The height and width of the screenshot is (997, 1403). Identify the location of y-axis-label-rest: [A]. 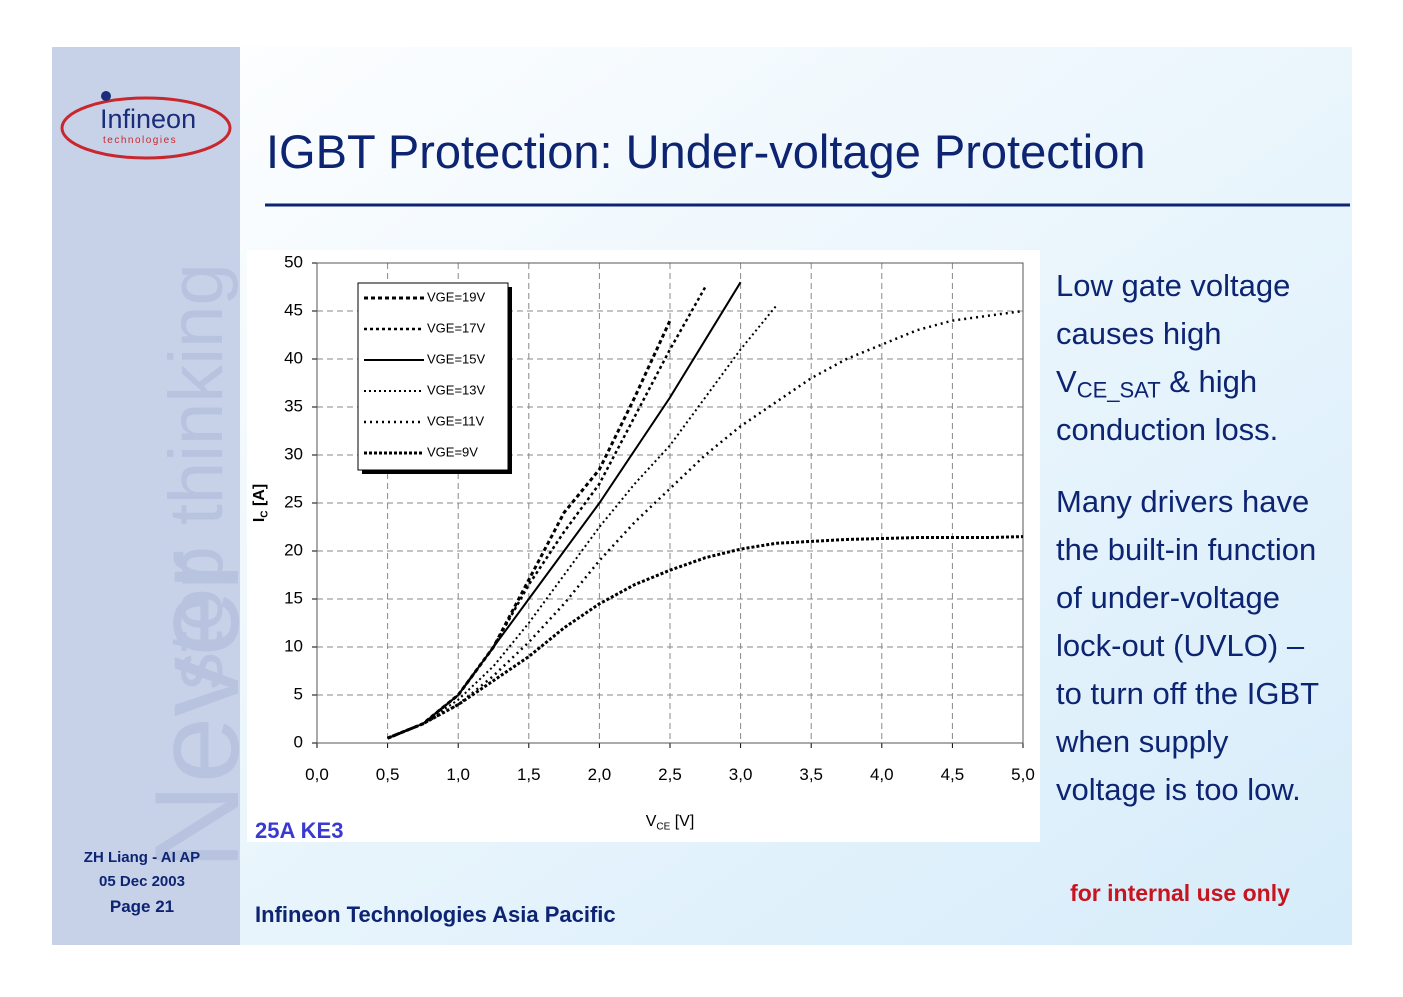
(259, 497).